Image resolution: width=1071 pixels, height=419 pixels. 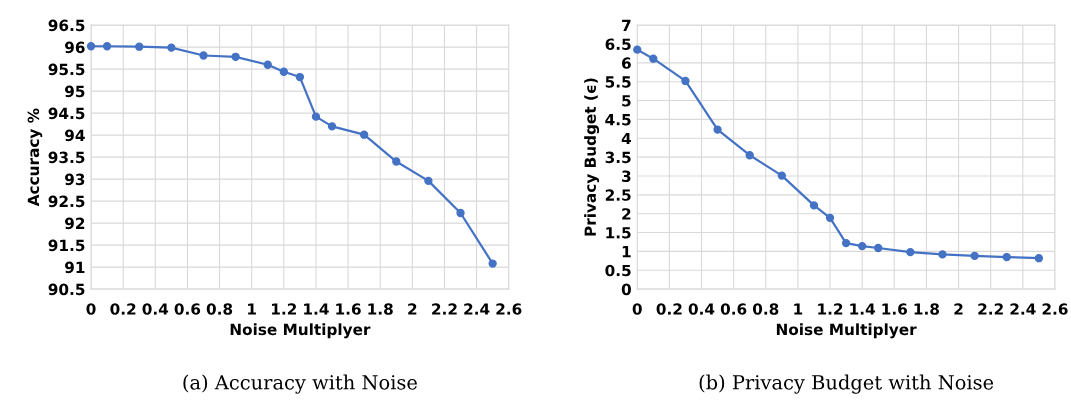 What do you see at coordinates (66, 245) in the screenshot?
I see `y-tick-label: 91.5` at bounding box center [66, 245].